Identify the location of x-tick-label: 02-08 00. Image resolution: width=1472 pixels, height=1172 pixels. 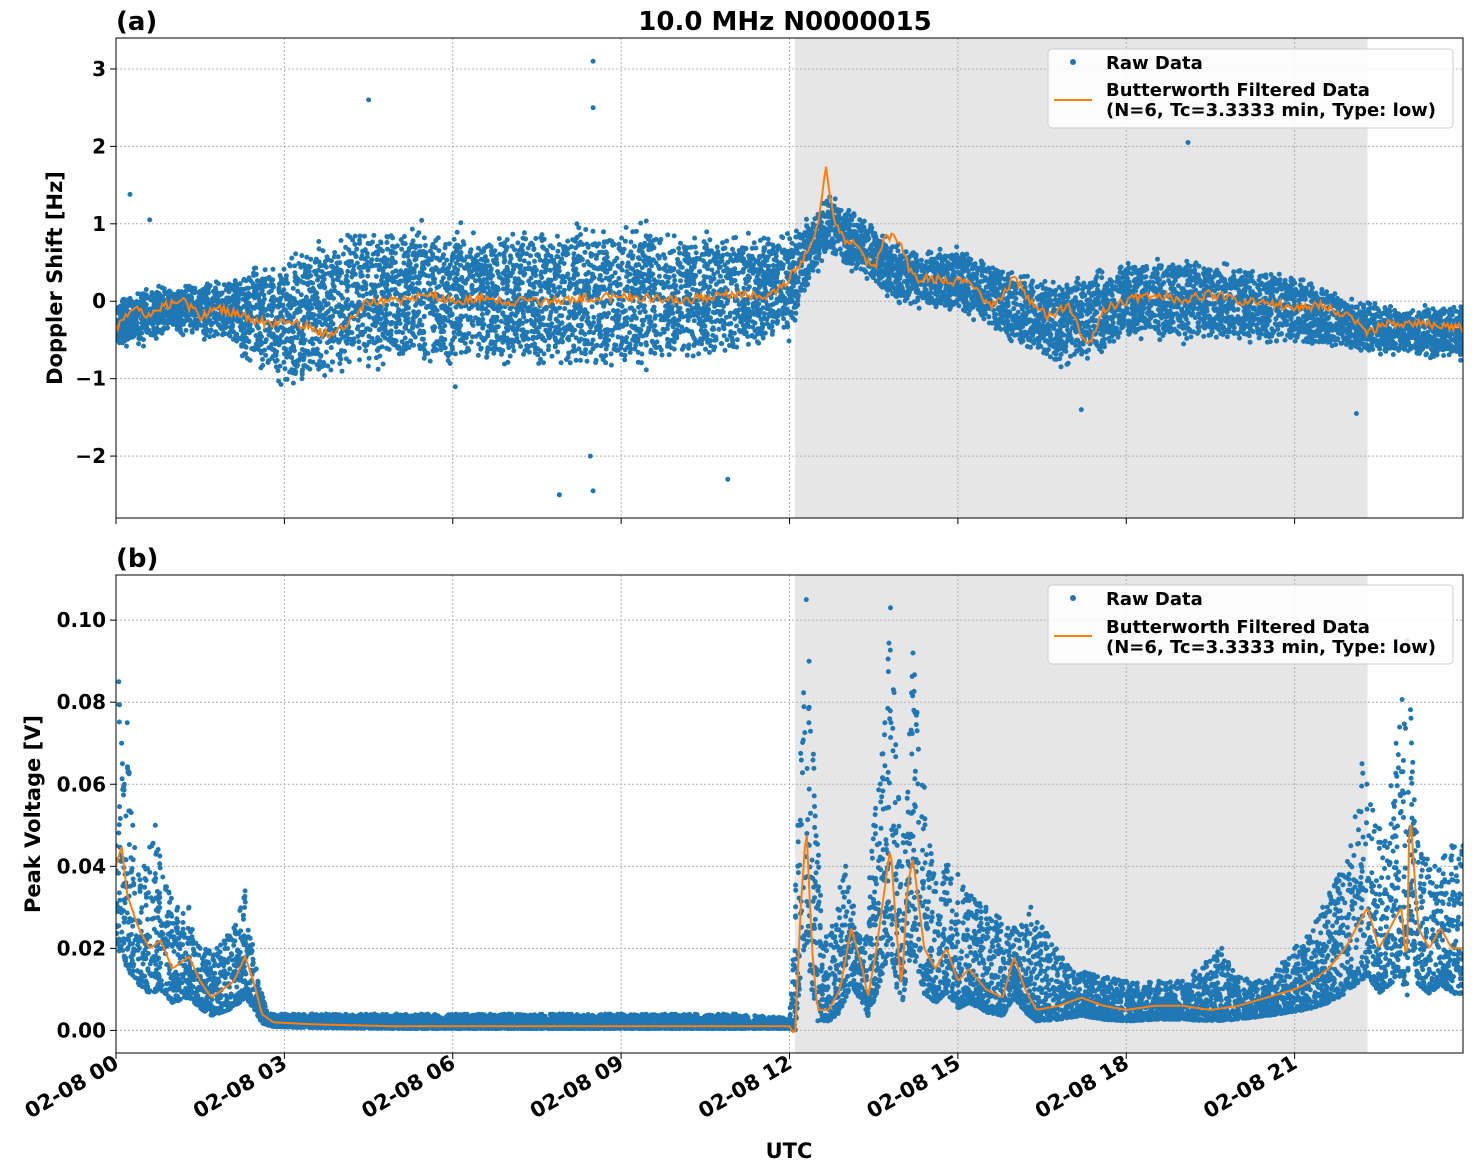
(72, 1087).